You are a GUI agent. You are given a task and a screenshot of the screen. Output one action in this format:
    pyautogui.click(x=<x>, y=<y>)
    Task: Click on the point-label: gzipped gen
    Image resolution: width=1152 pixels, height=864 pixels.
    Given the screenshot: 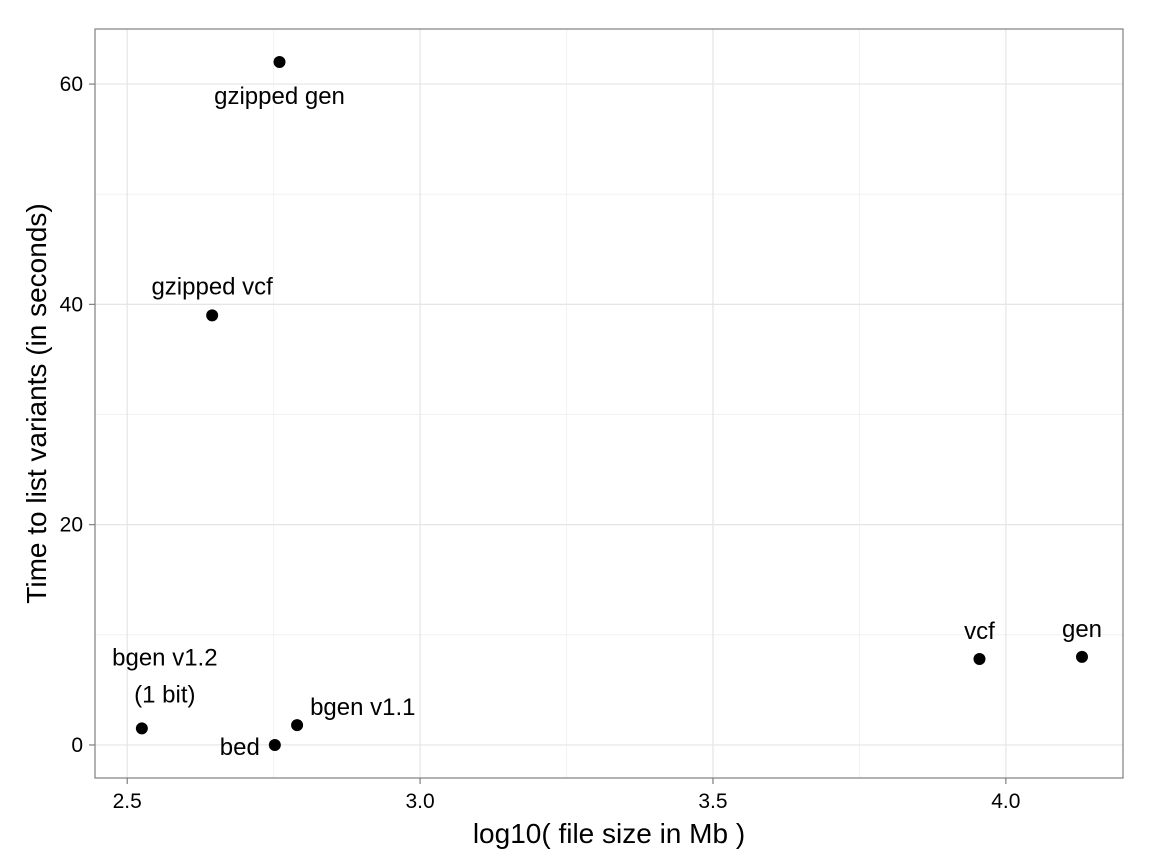 What is the action you would take?
    pyautogui.click(x=279, y=96)
    